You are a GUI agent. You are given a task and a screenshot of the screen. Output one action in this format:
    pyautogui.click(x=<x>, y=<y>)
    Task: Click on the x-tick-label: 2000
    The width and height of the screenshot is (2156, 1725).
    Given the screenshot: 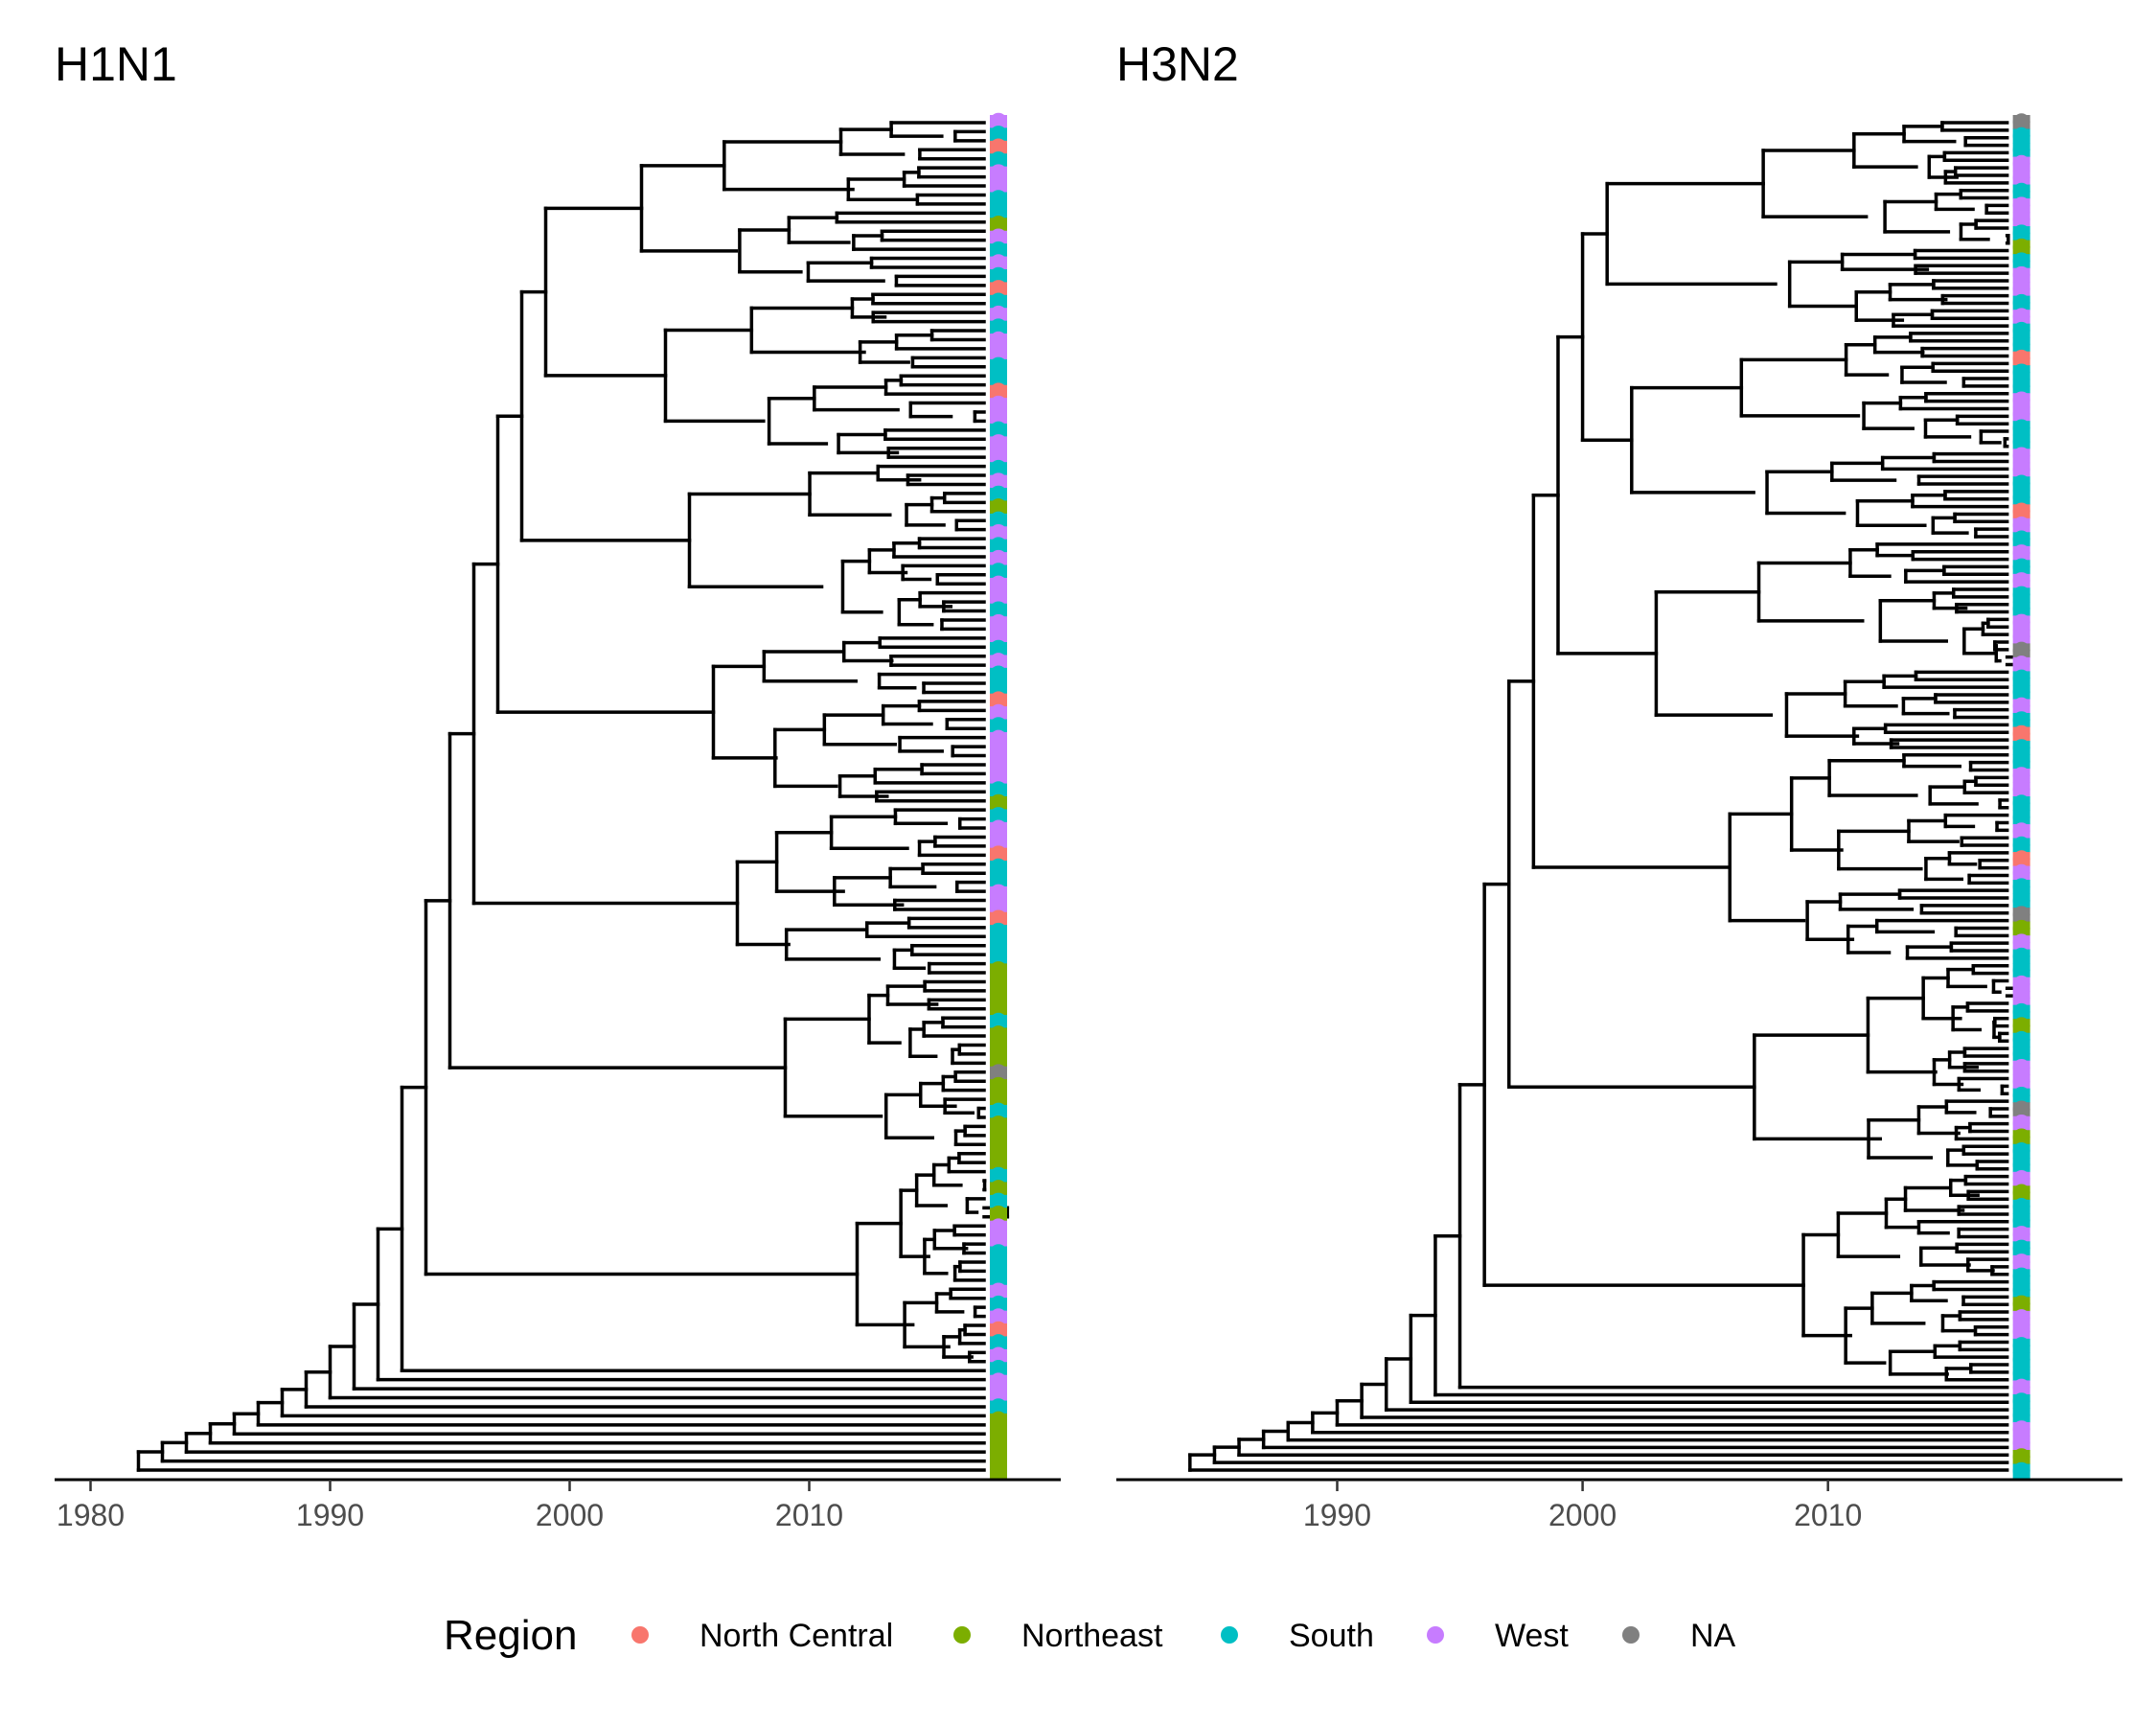 What is the action you would take?
    pyautogui.click(x=570, y=1515)
    